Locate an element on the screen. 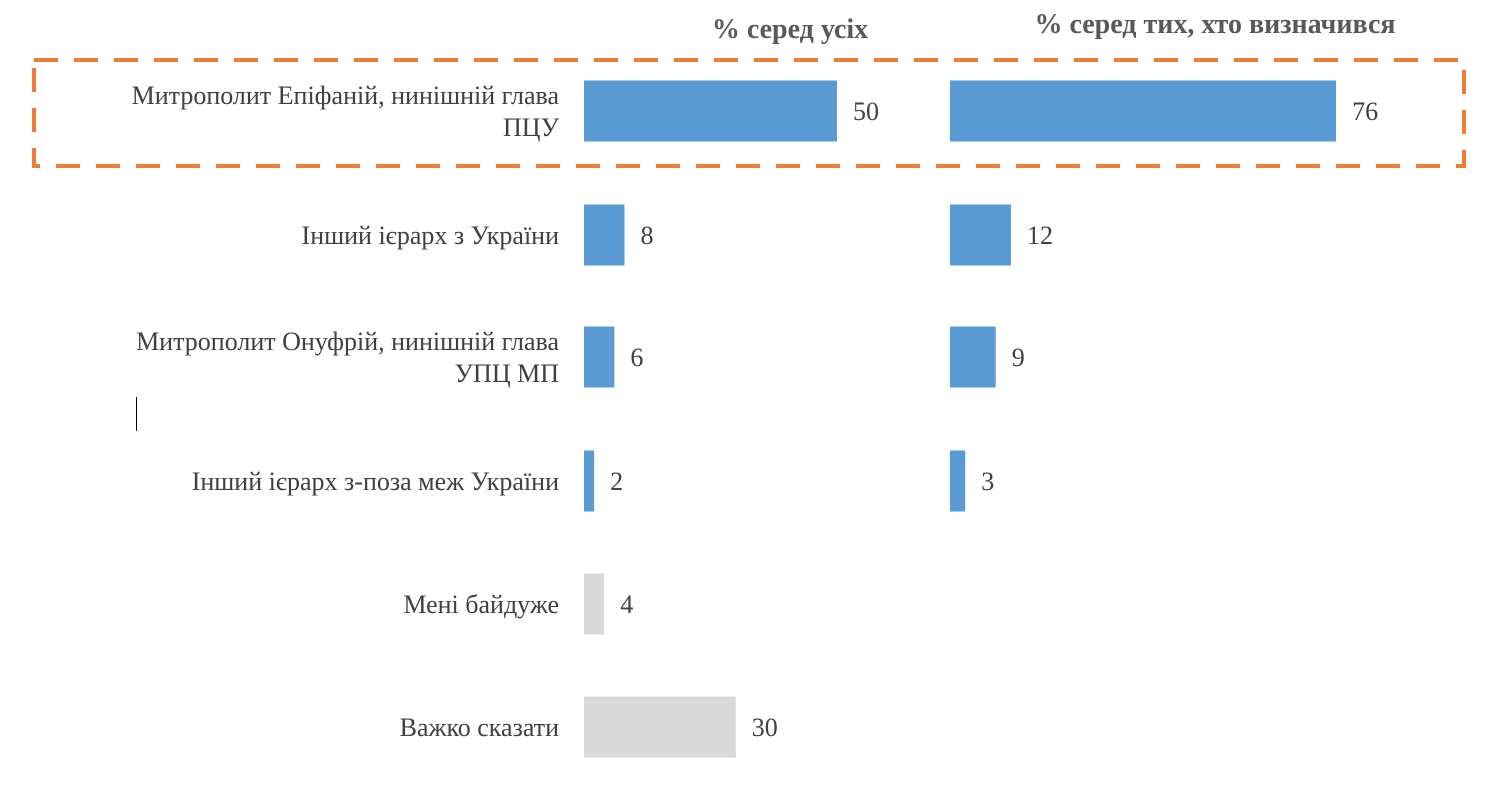 This screenshot has width=1487, height=792. data-label-series-1: 4 is located at coordinates (626, 604).